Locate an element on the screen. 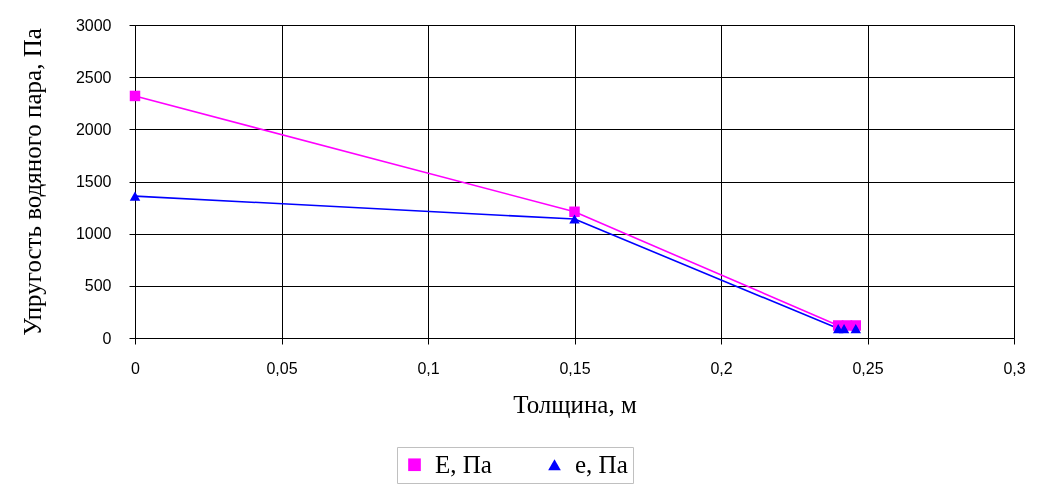  y-tick-label: 0 is located at coordinates (107, 338).